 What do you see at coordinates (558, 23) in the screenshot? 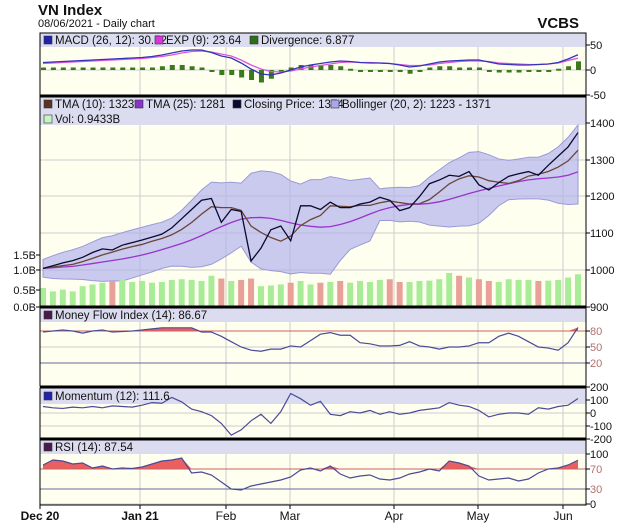
I see `brand-label: VCBS` at bounding box center [558, 23].